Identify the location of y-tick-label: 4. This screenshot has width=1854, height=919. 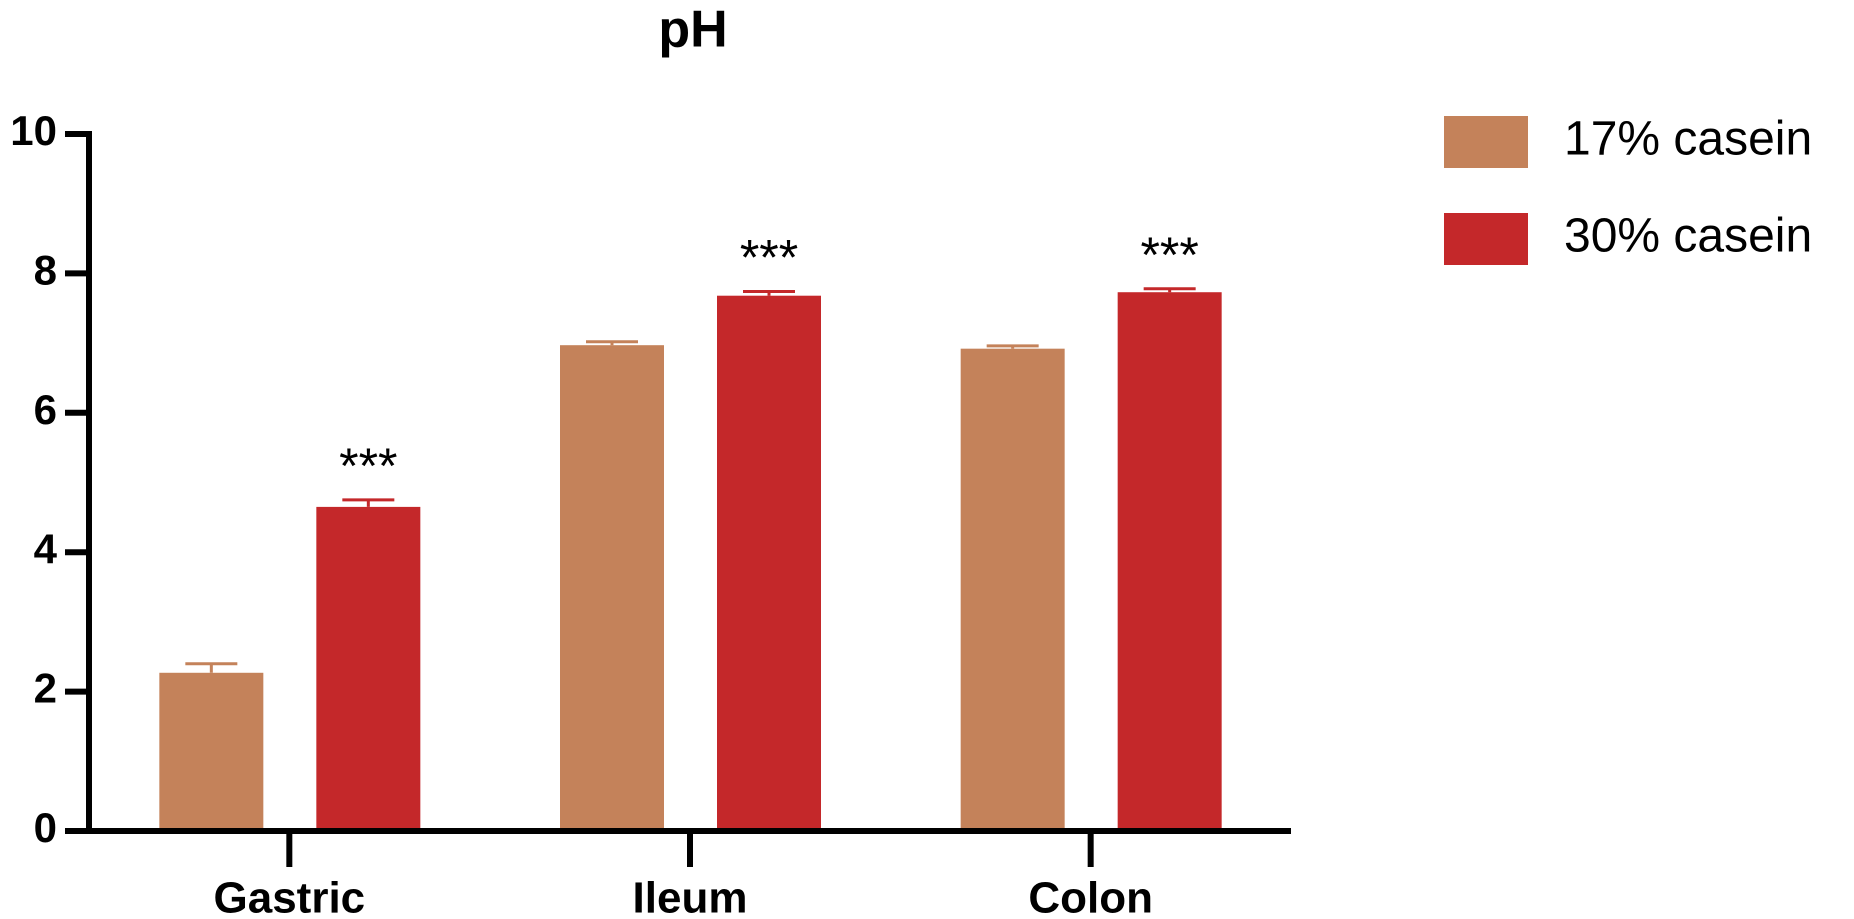
(46, 548).